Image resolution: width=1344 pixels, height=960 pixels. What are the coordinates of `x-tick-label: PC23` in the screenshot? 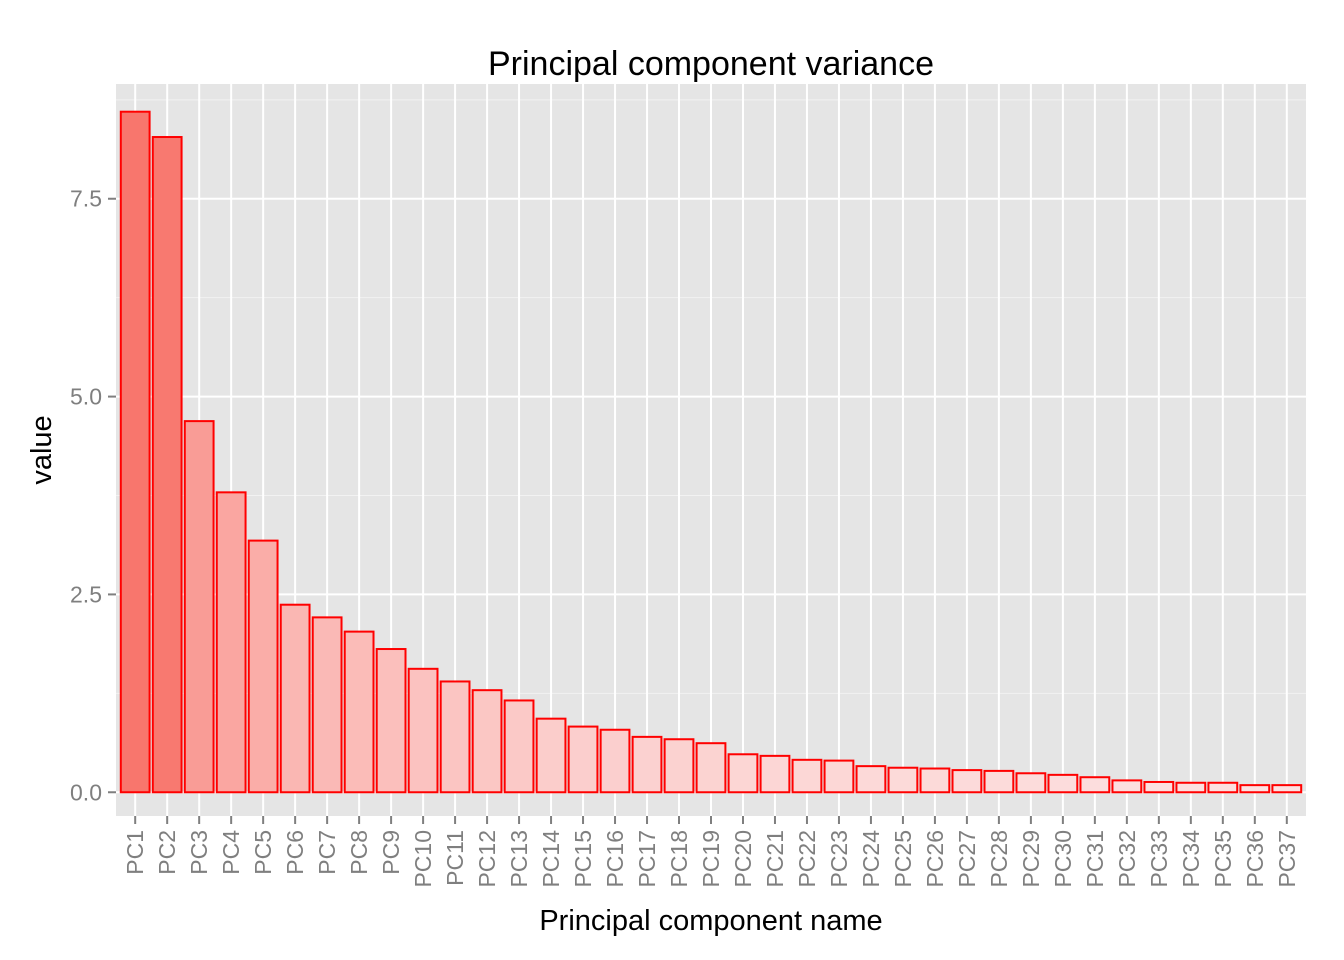 It's located at (839, 859).